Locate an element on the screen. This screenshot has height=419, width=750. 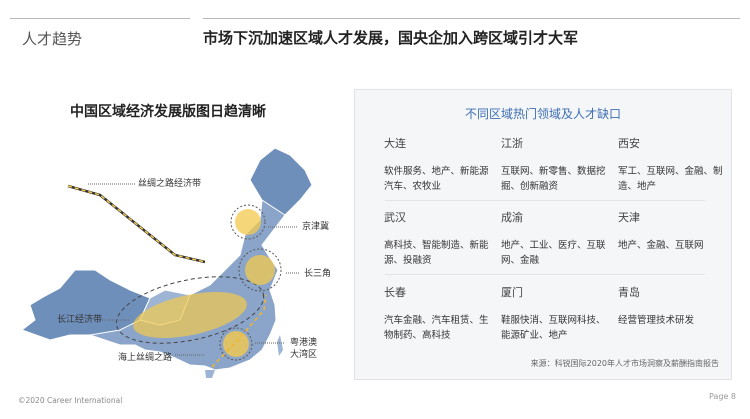
label-jingjinji: 京津冀 is located at coordinates (316, 227).